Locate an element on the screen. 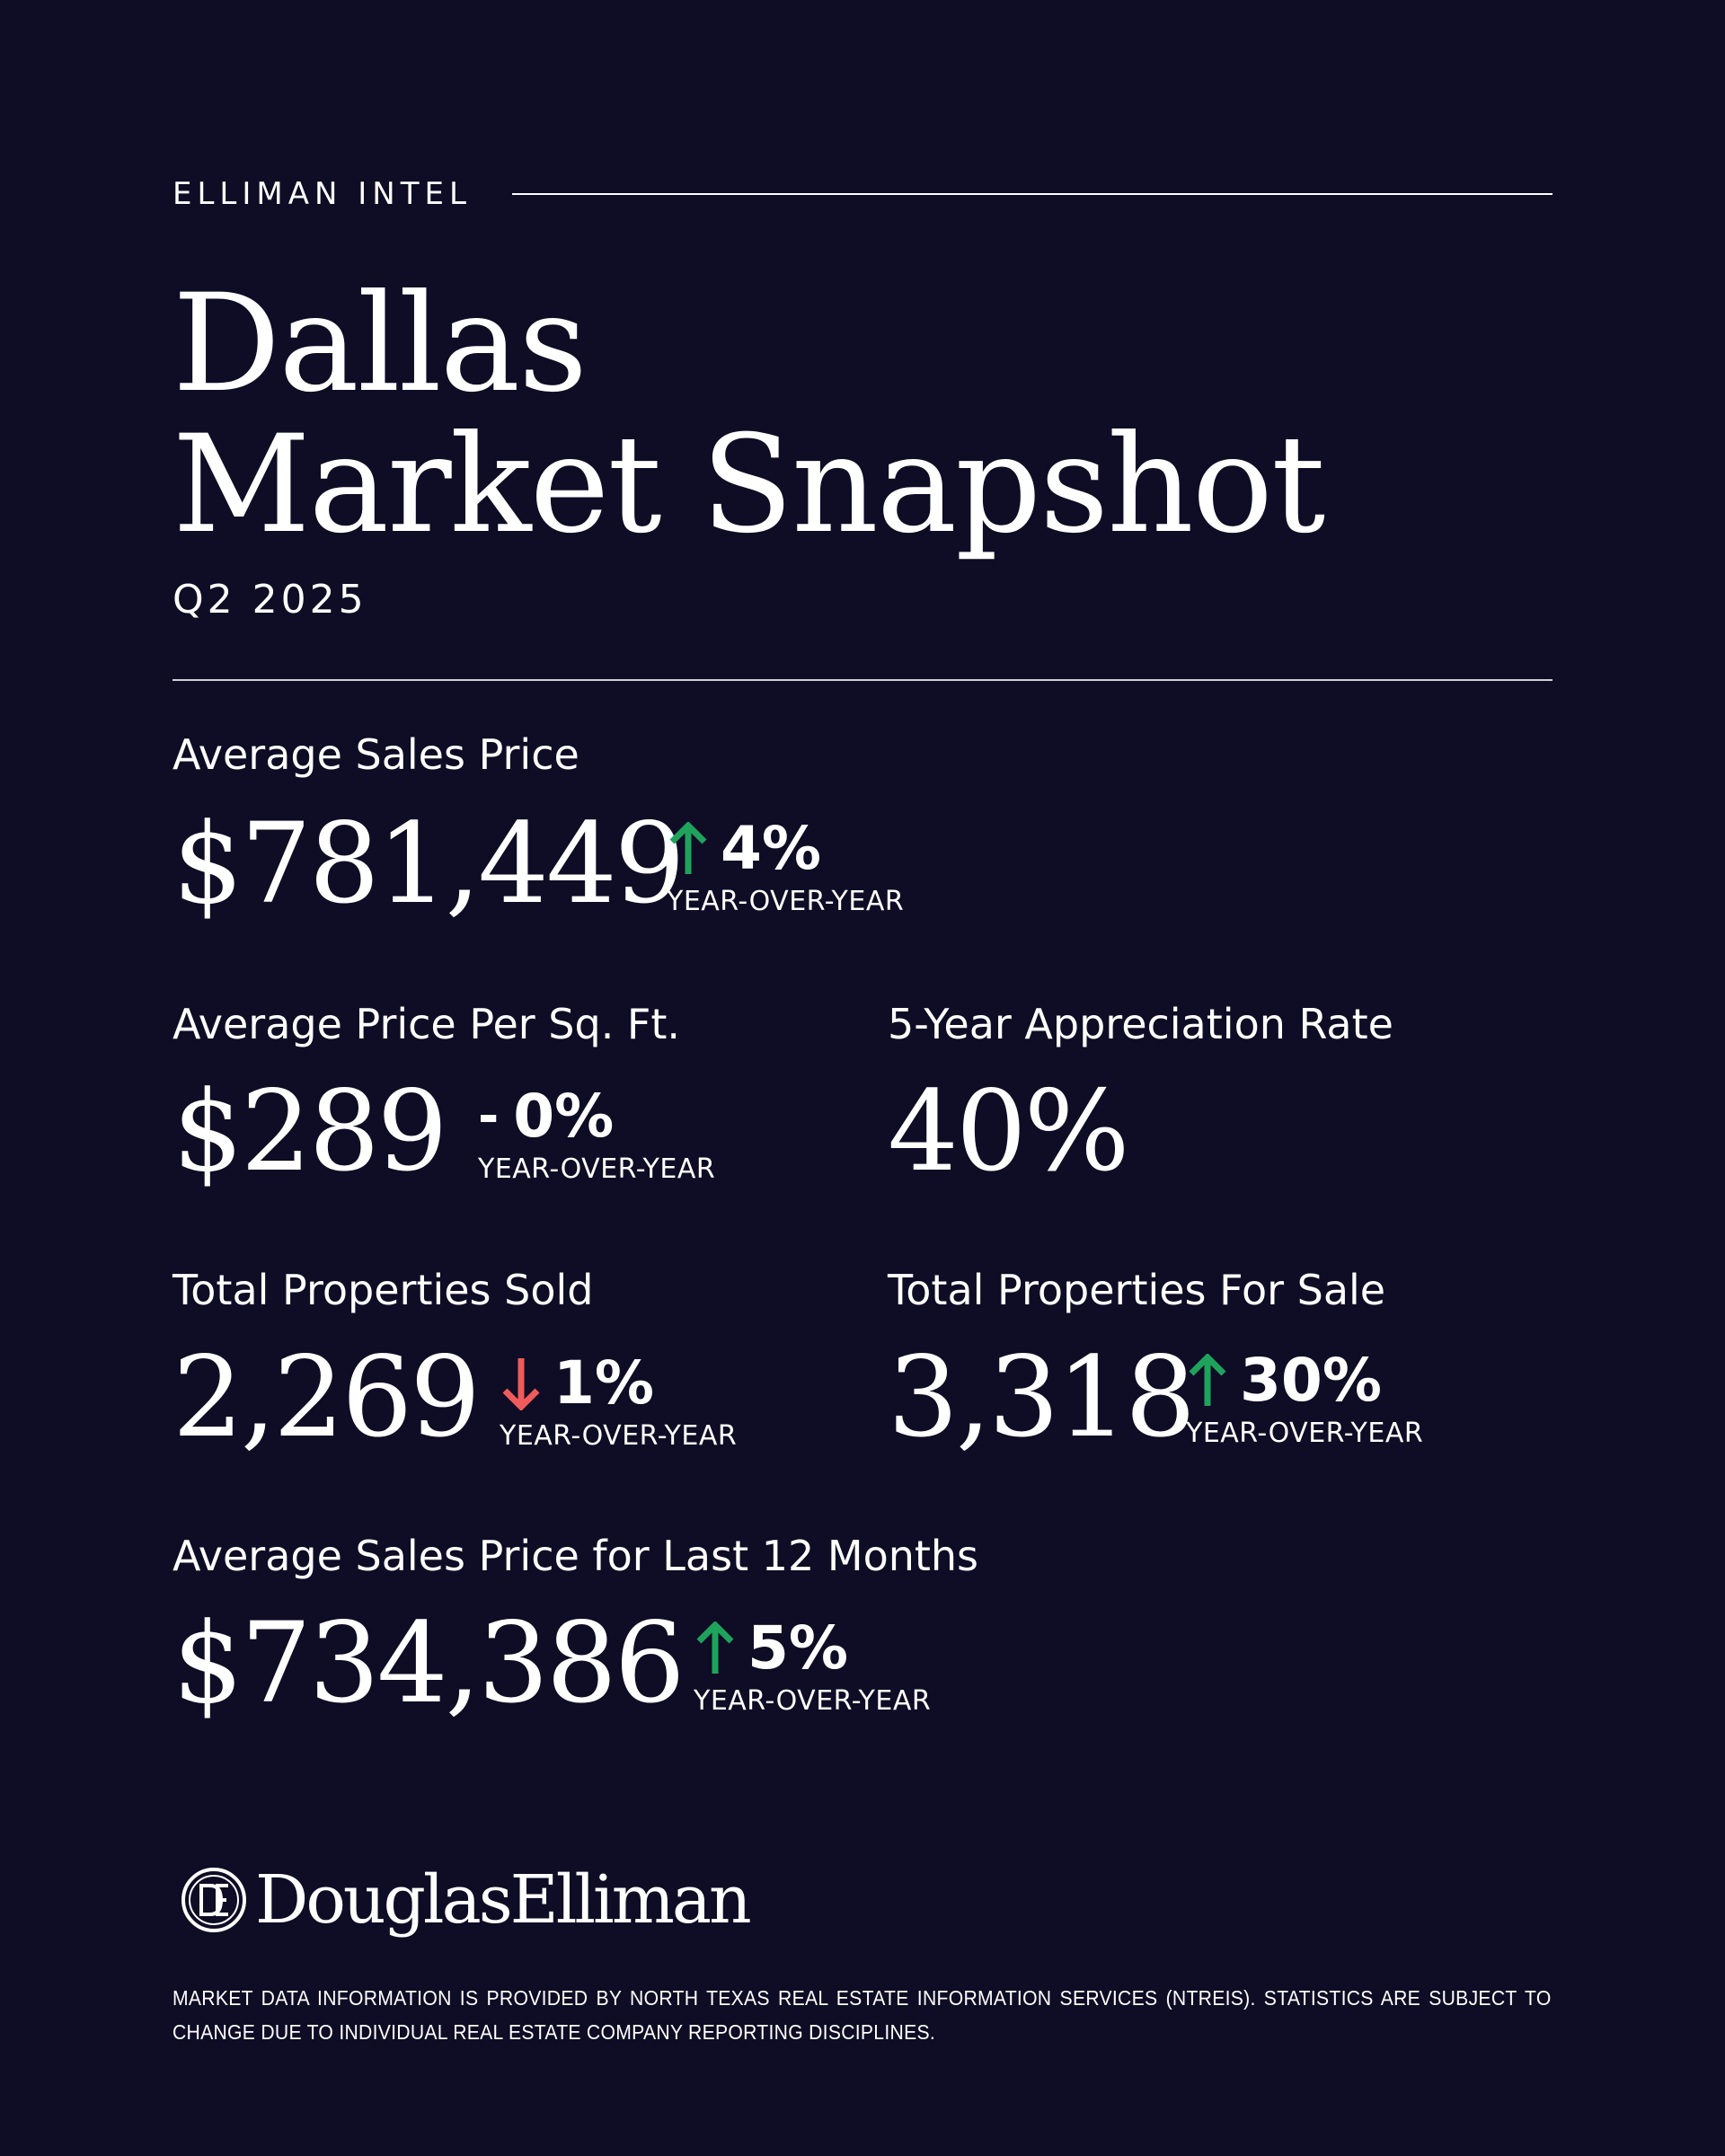 This screenshot has width=1725, height=2156. section-divider is located at coordinates (862, 680).